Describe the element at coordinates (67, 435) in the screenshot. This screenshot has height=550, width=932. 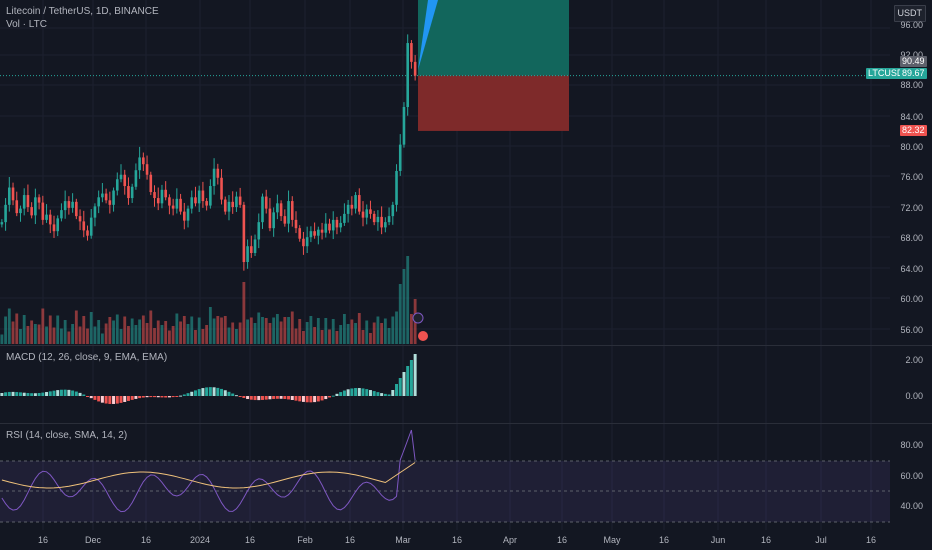
I see `rsi-legend: RSI (14, close, SMA, 14, 2)` at that location.